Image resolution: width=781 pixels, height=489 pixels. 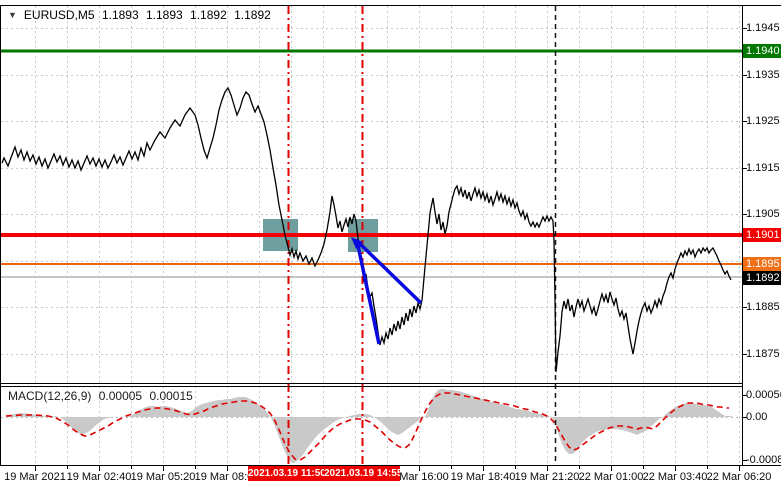 What do you see at coordinates (59, 15) in the screenshot?
I see `symbol-period: EURUSD,M5` at bounding box center [59, 15].